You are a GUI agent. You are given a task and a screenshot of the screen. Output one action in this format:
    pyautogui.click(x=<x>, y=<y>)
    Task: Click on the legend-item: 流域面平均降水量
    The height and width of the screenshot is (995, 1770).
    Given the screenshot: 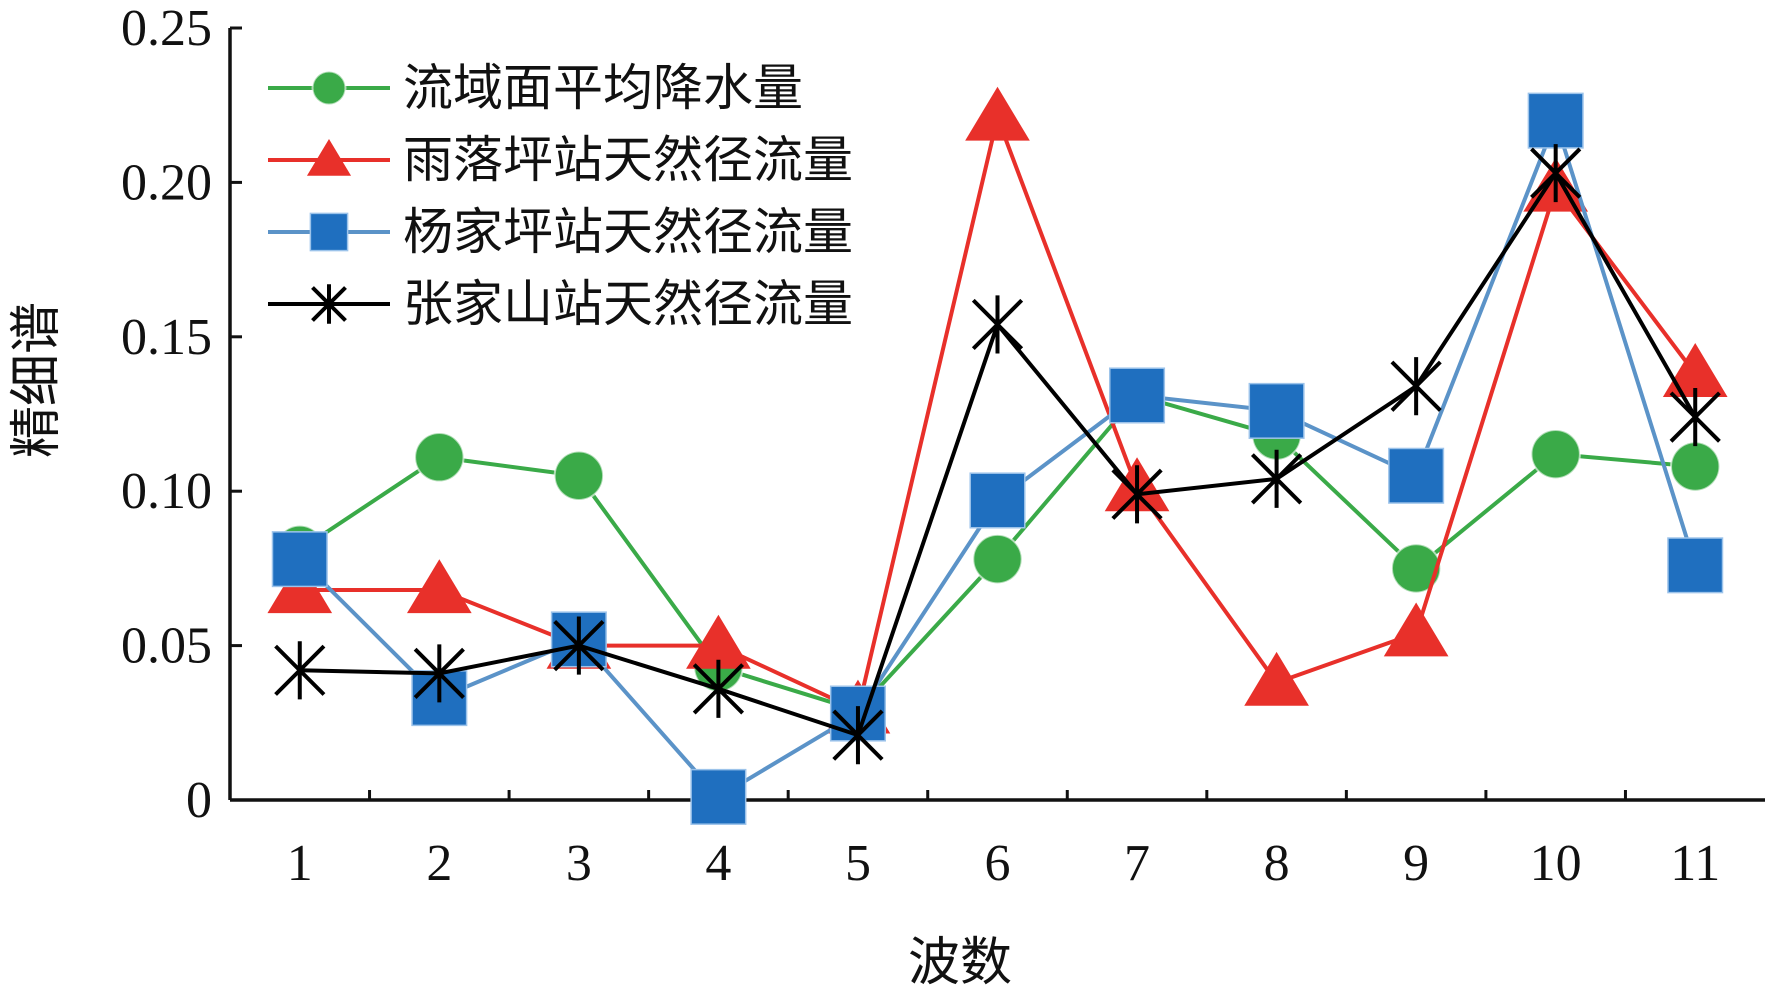 What is the action you would take?
    pyautogui.click(x=535, y=88)
    